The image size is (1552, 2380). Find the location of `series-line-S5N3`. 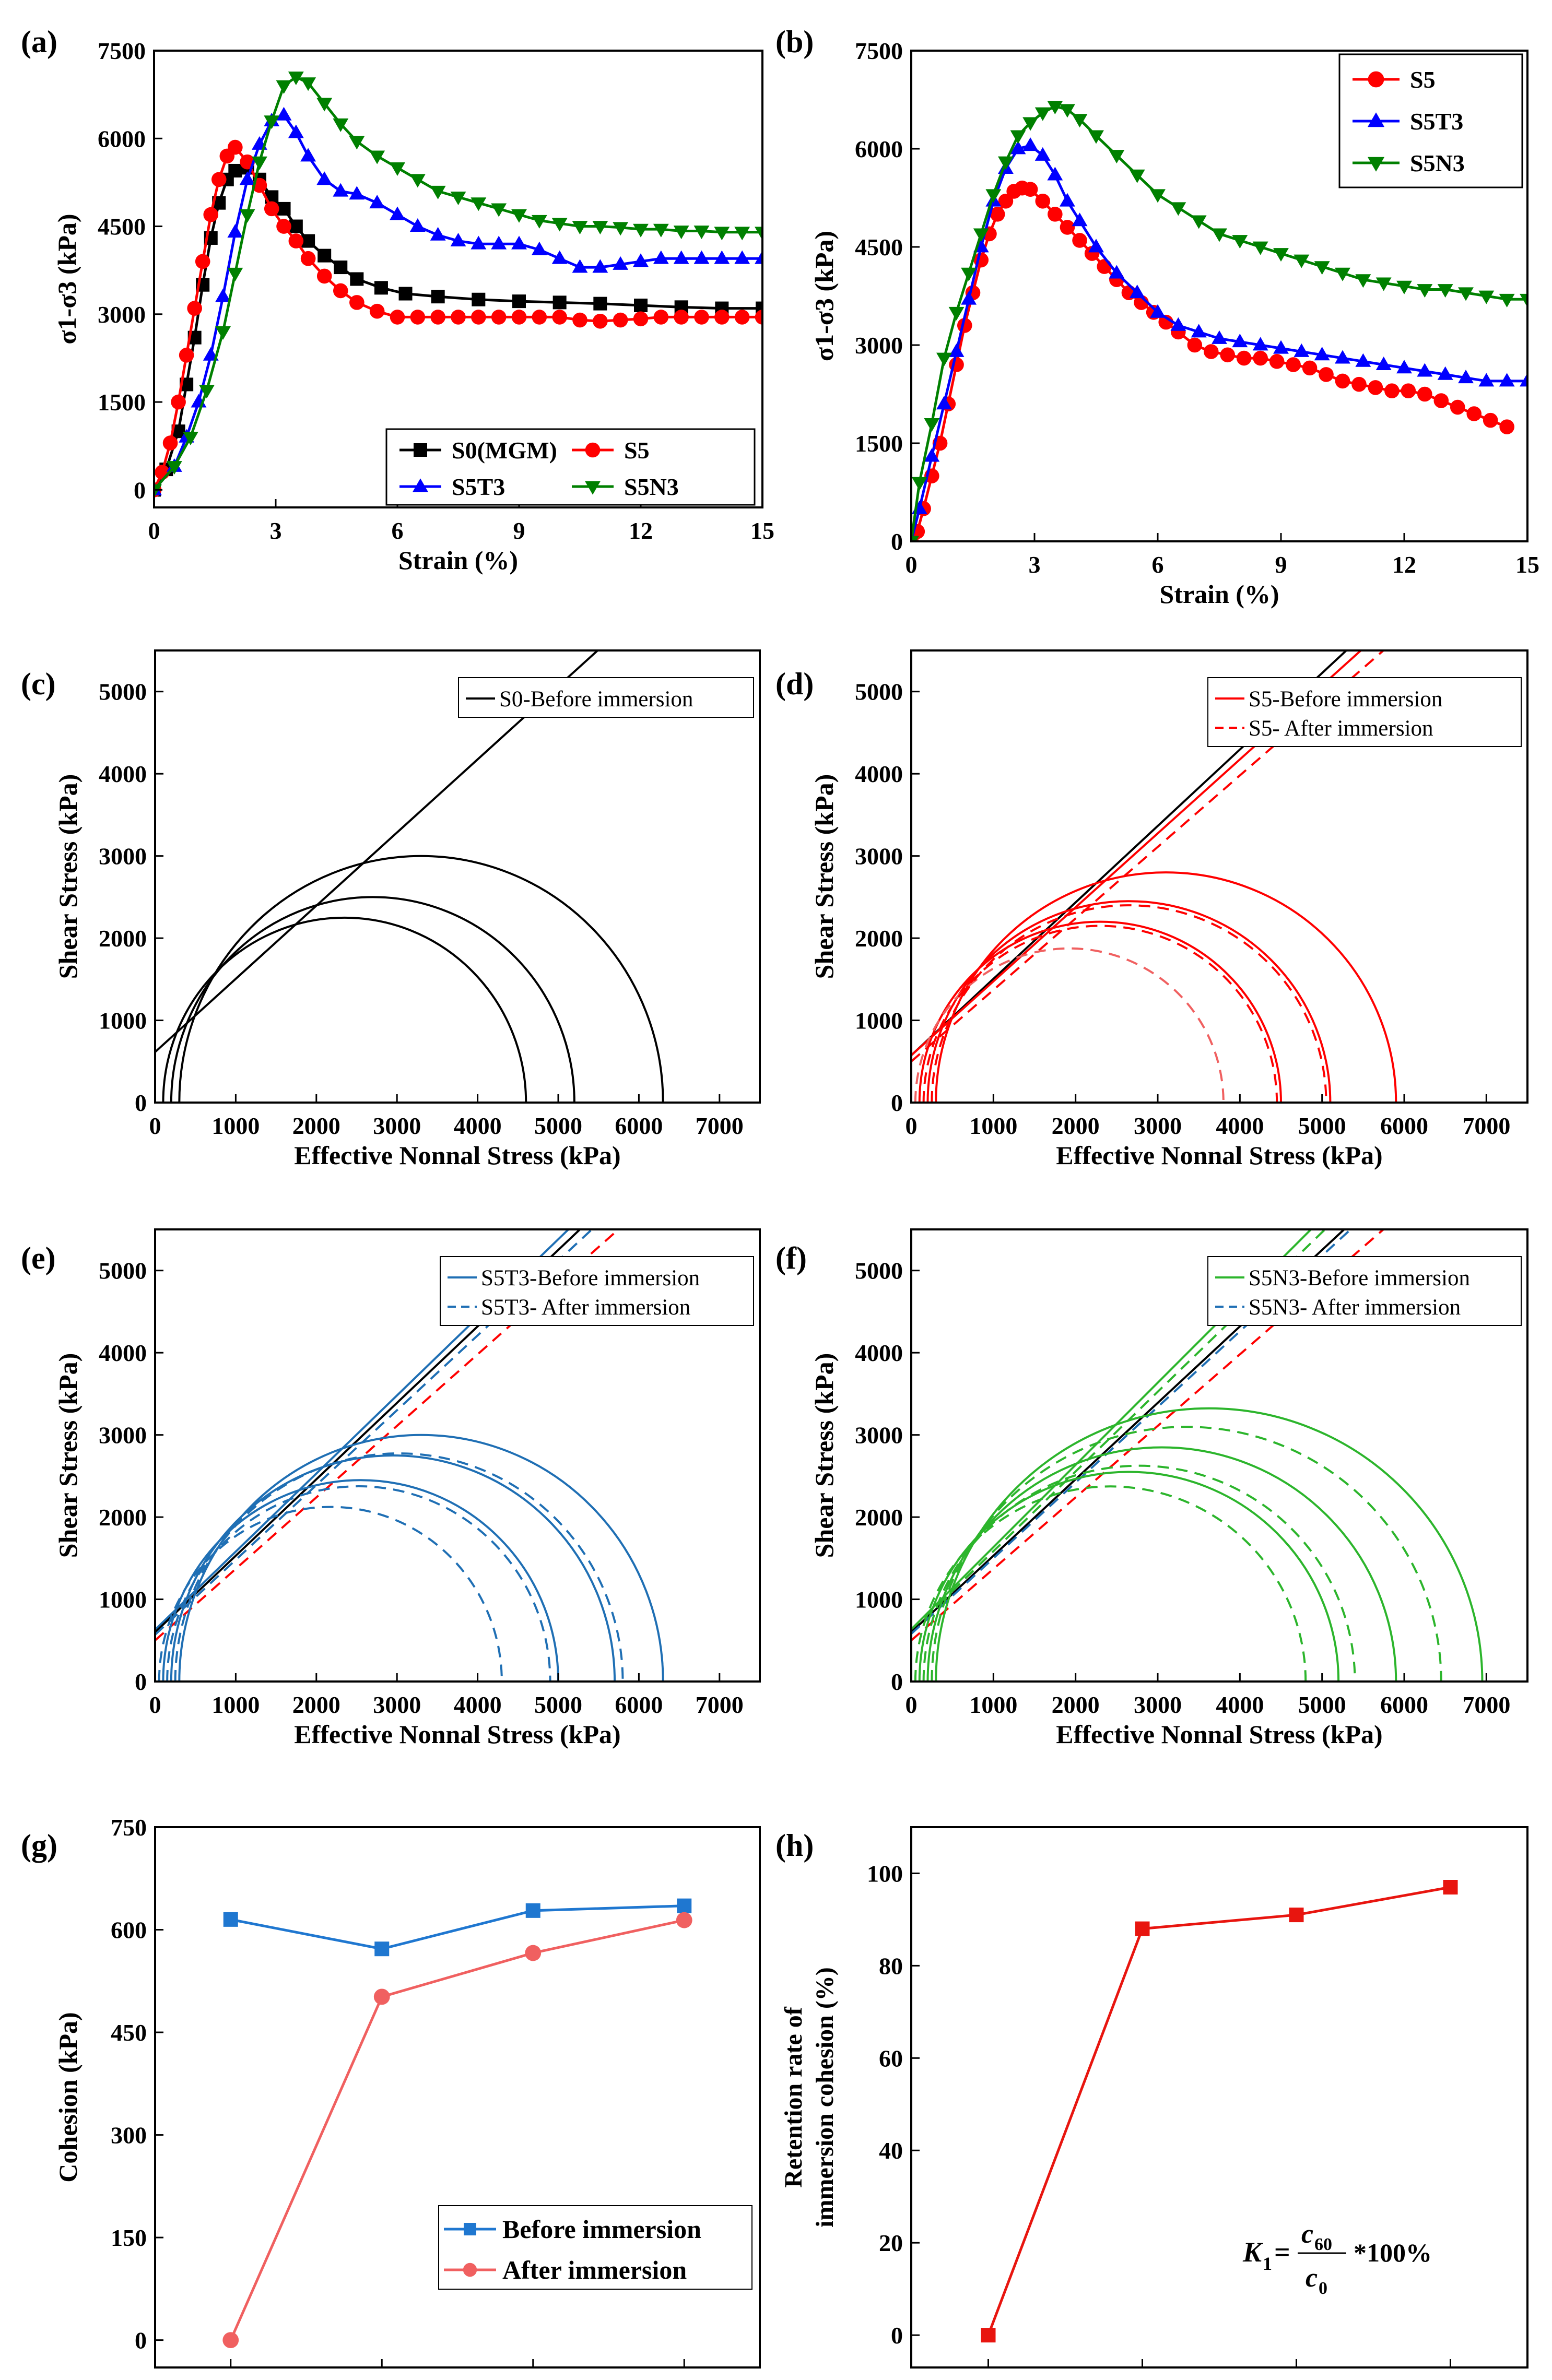

series-line-S5N3 is located at coordinates (458, 283).